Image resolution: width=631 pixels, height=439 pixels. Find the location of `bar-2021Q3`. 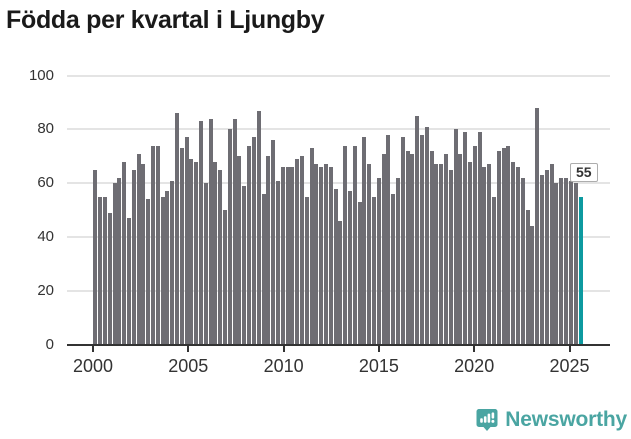

bar-2021Q3 is located at coordinates (508, 245).